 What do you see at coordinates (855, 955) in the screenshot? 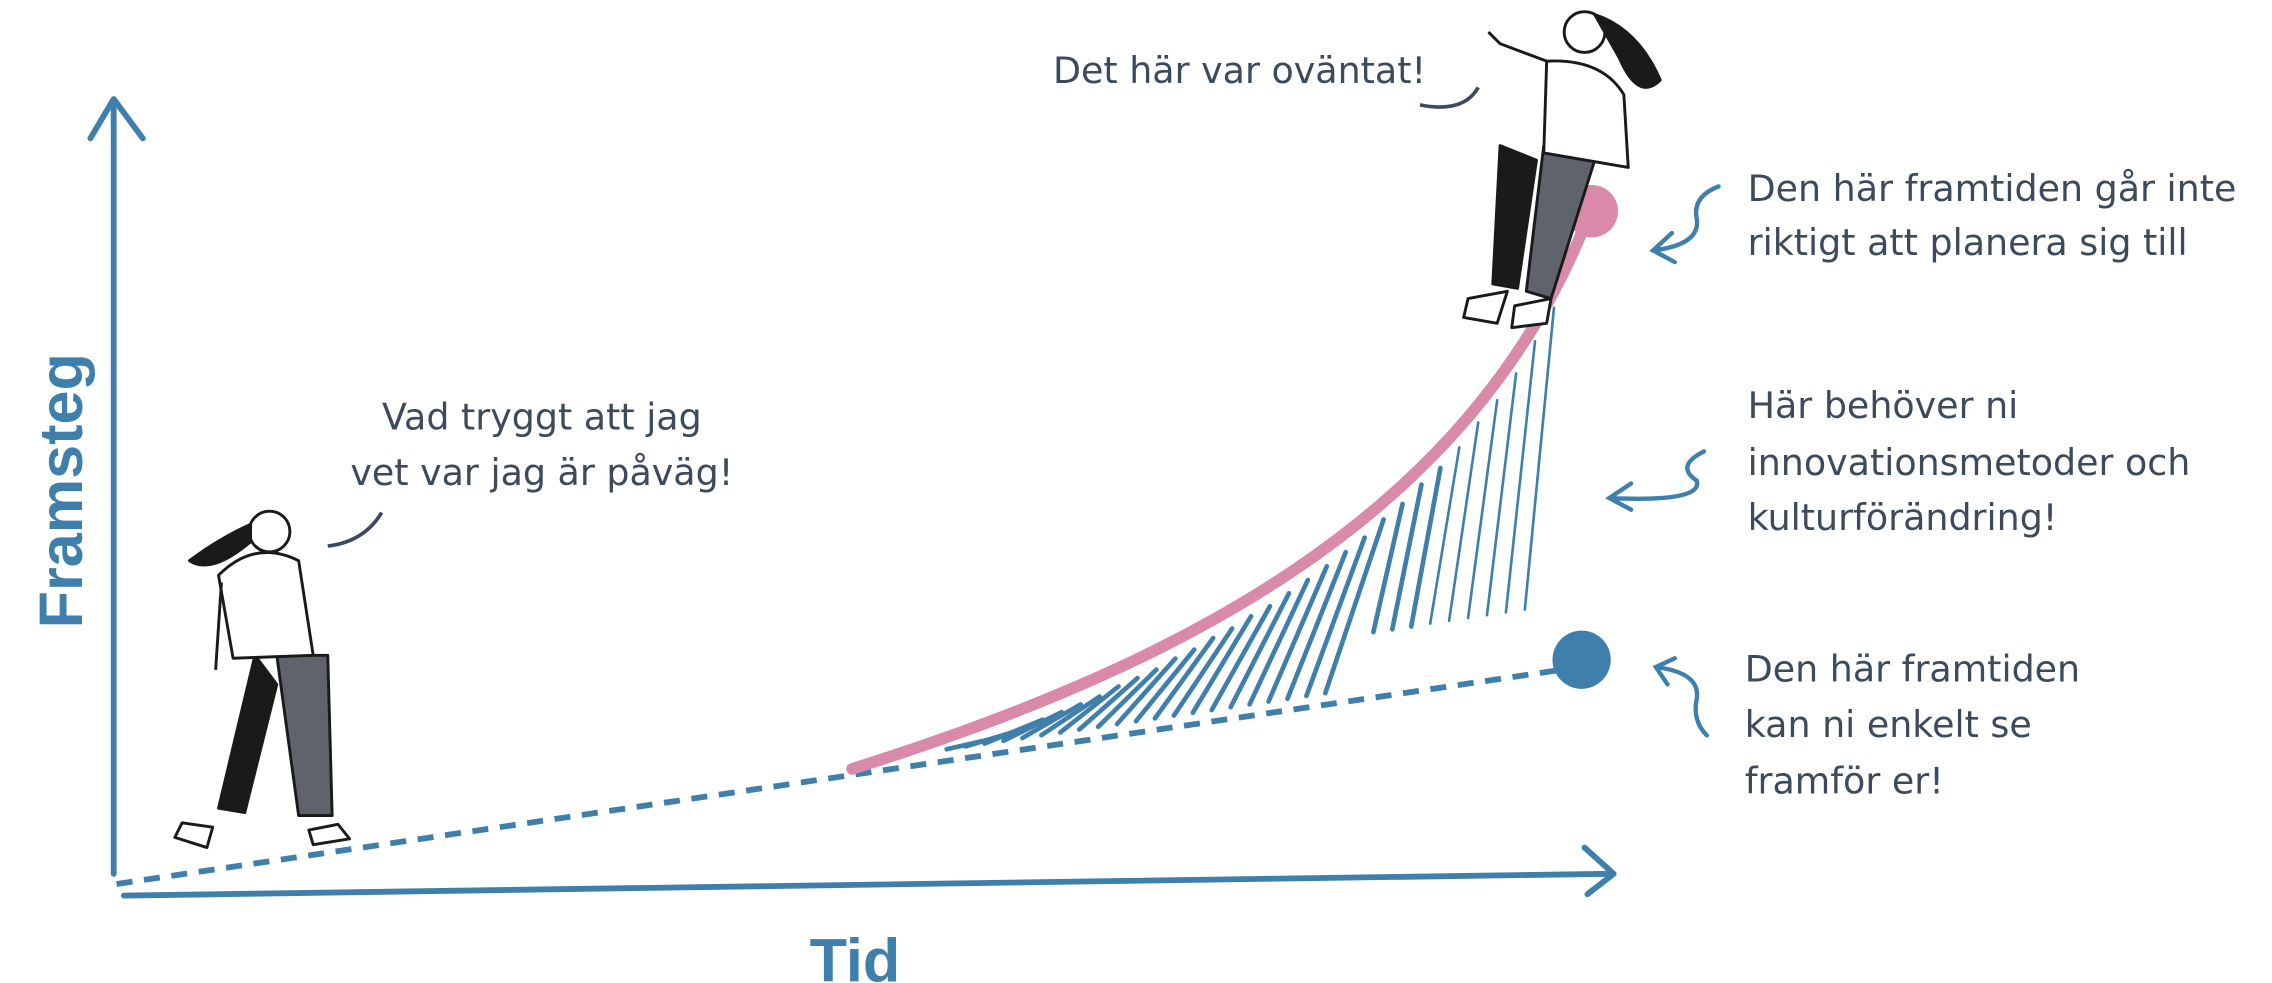
I see `x-axis-label: Tid` at bounding box center [855, 955].